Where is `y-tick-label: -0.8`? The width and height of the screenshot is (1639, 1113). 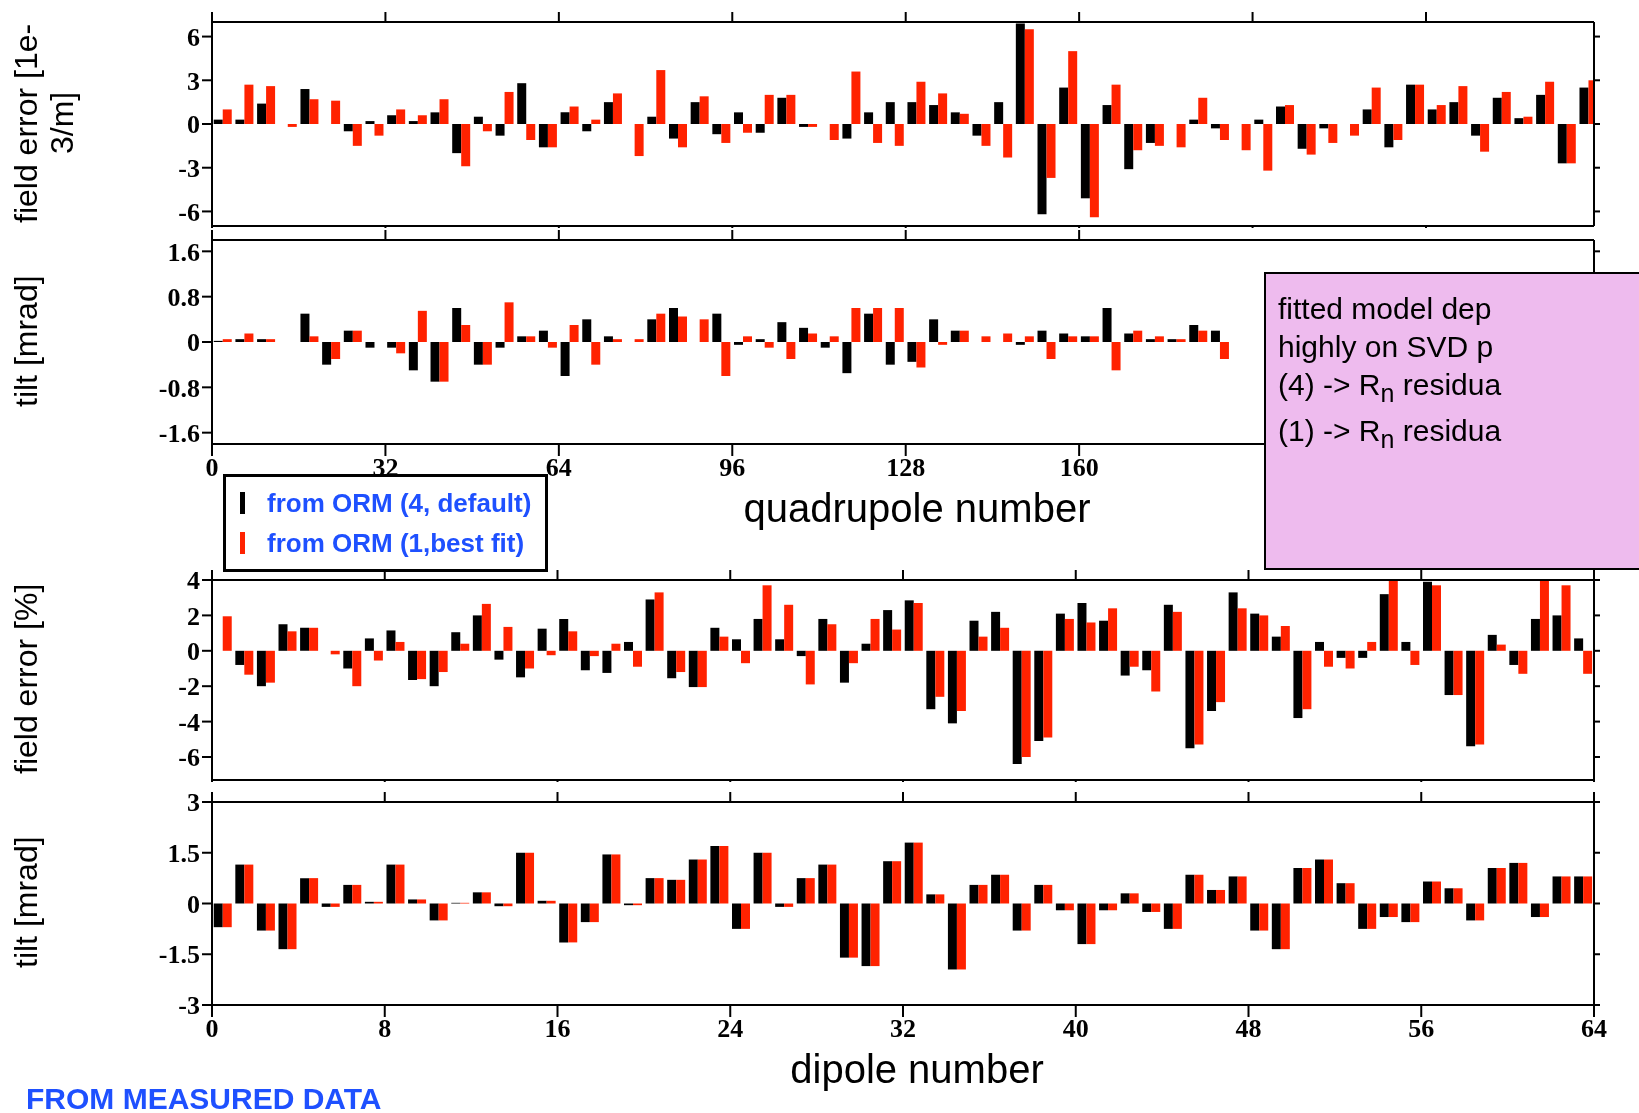 y-tick-label: -0.8 is located at coordinates (179, 388).